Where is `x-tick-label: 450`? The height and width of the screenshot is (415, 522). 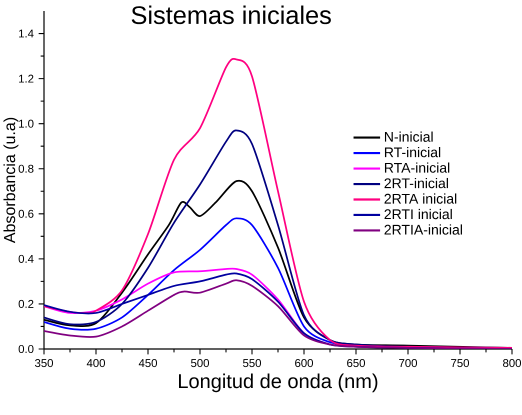 x-tick-label: 450 is located at coordinates (148, 363).